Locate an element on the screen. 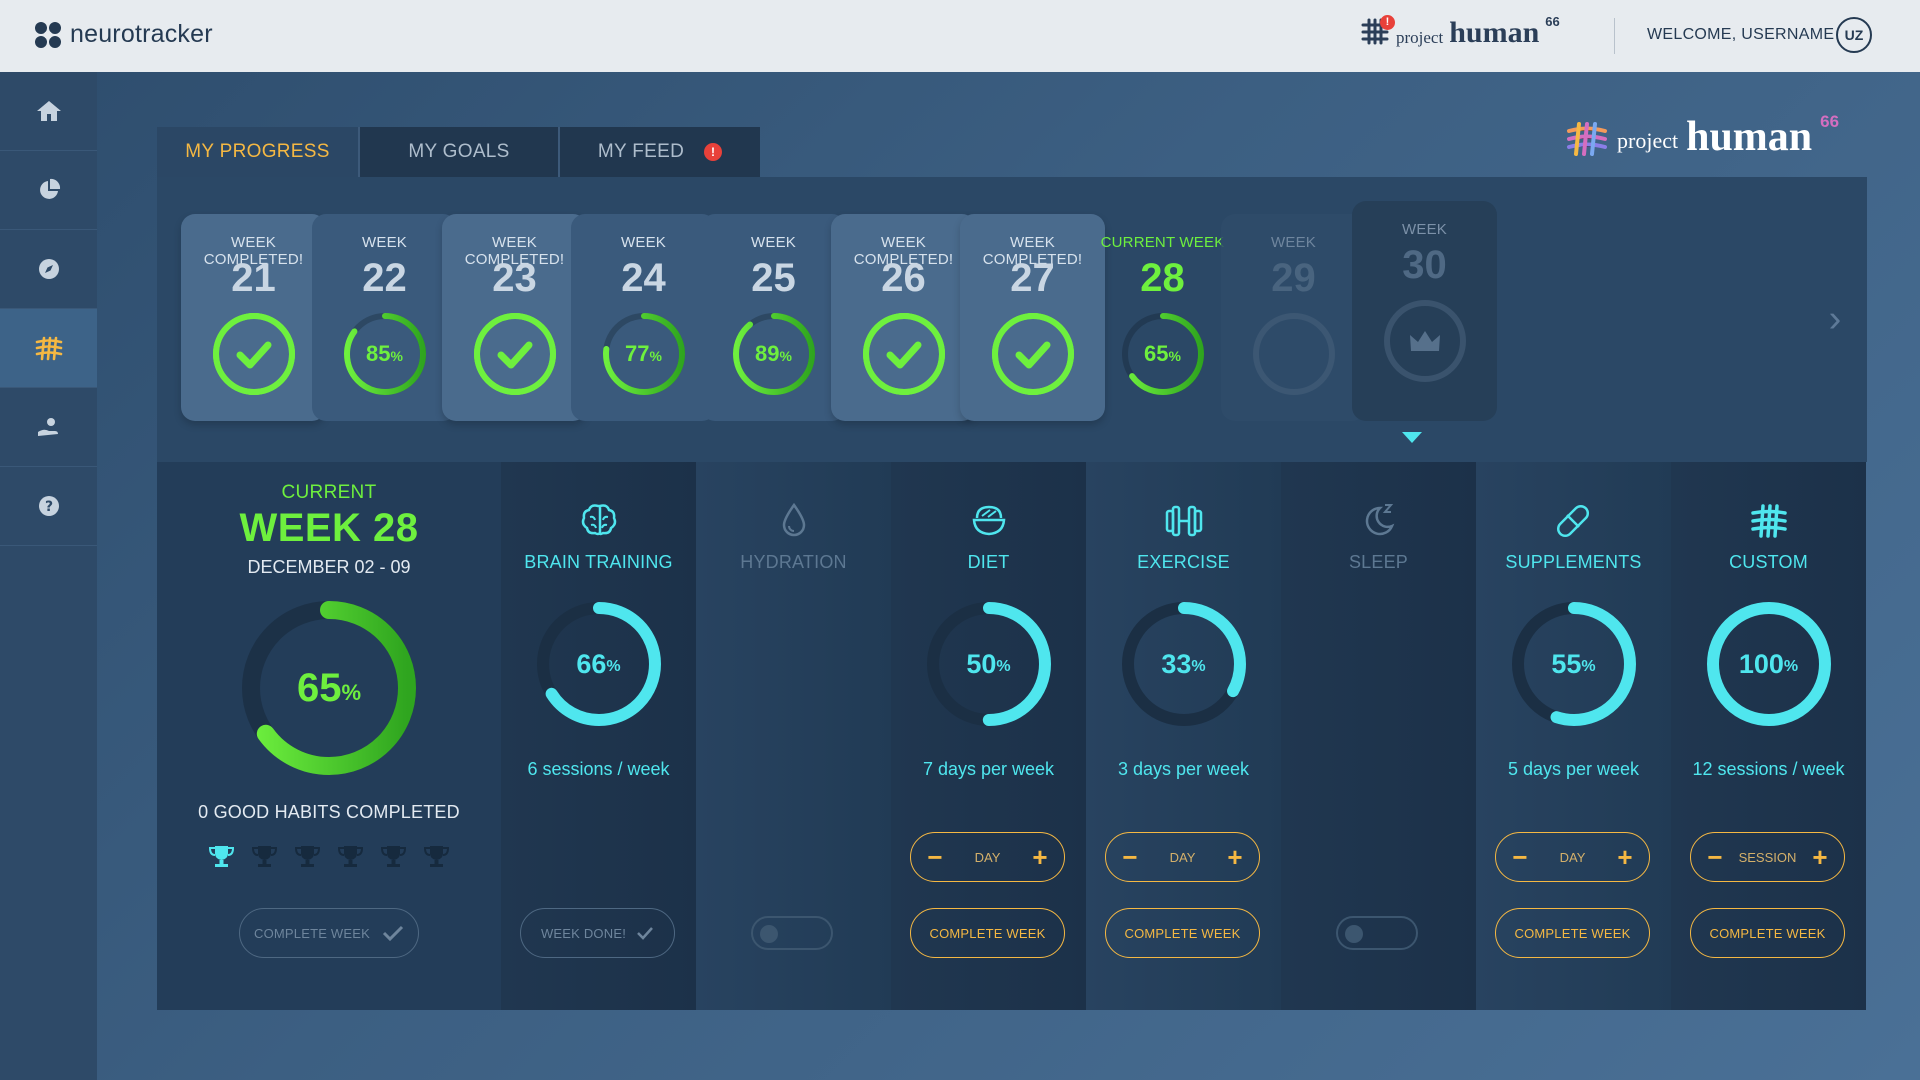 The width and height of the screenshot is (1920, 1080). week-card-21: WEEK COMPLETED! 21 is located at coordinates (253, 317).